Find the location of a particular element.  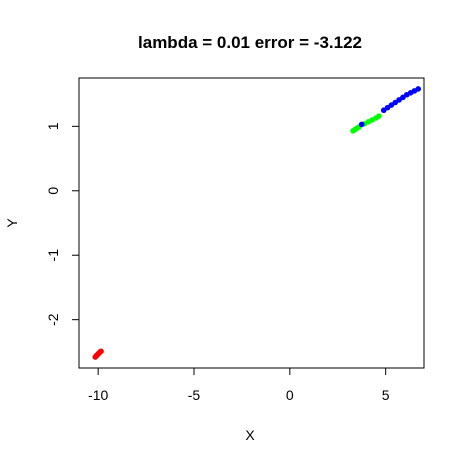

y-tick-label: 1 is located at coordinates (53, 126).